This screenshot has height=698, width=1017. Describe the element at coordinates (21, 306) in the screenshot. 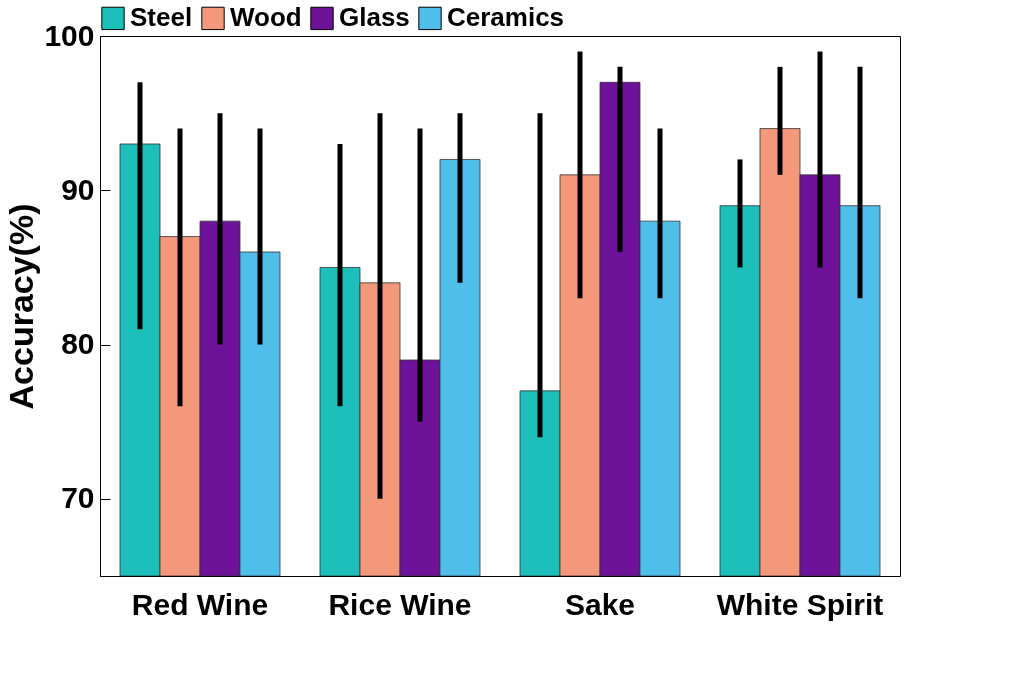

I see `y-axis-title: Accuracy(%)` at that location.